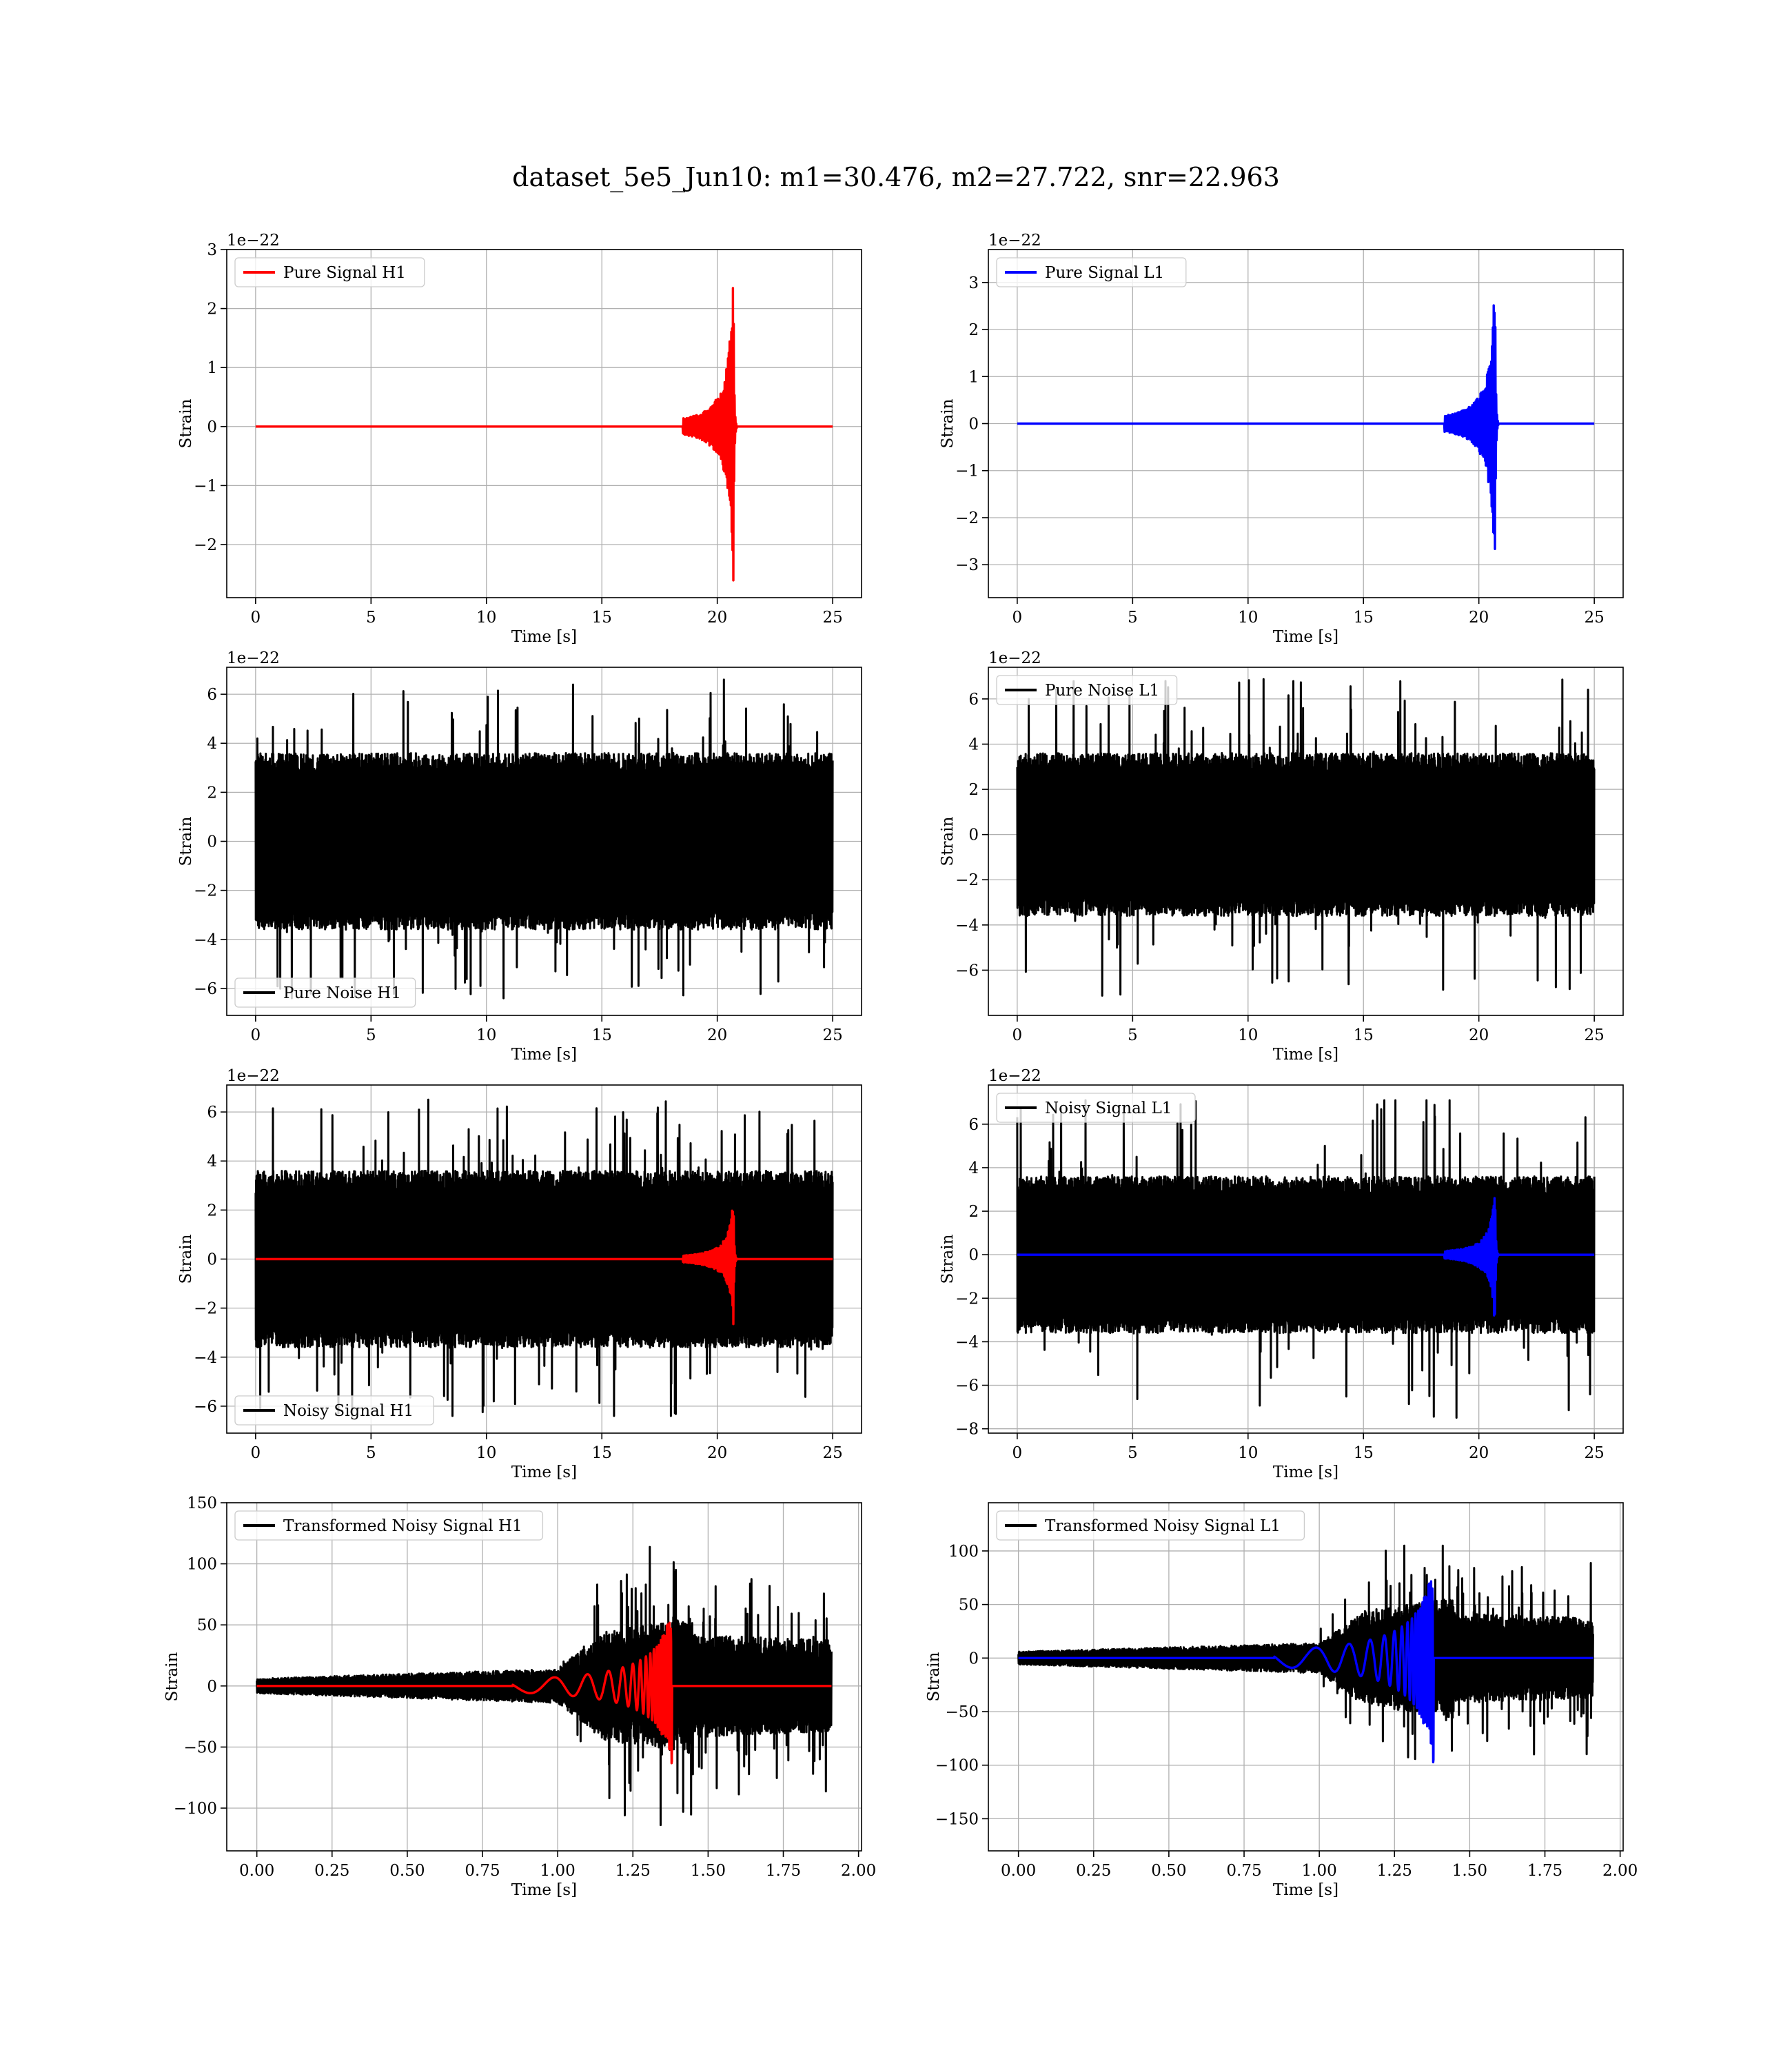 The height and width of the screenshot is (2068, 1792). I want to click on legend-label: Transformed Noisy Signal L1, so click(1163, 1526).